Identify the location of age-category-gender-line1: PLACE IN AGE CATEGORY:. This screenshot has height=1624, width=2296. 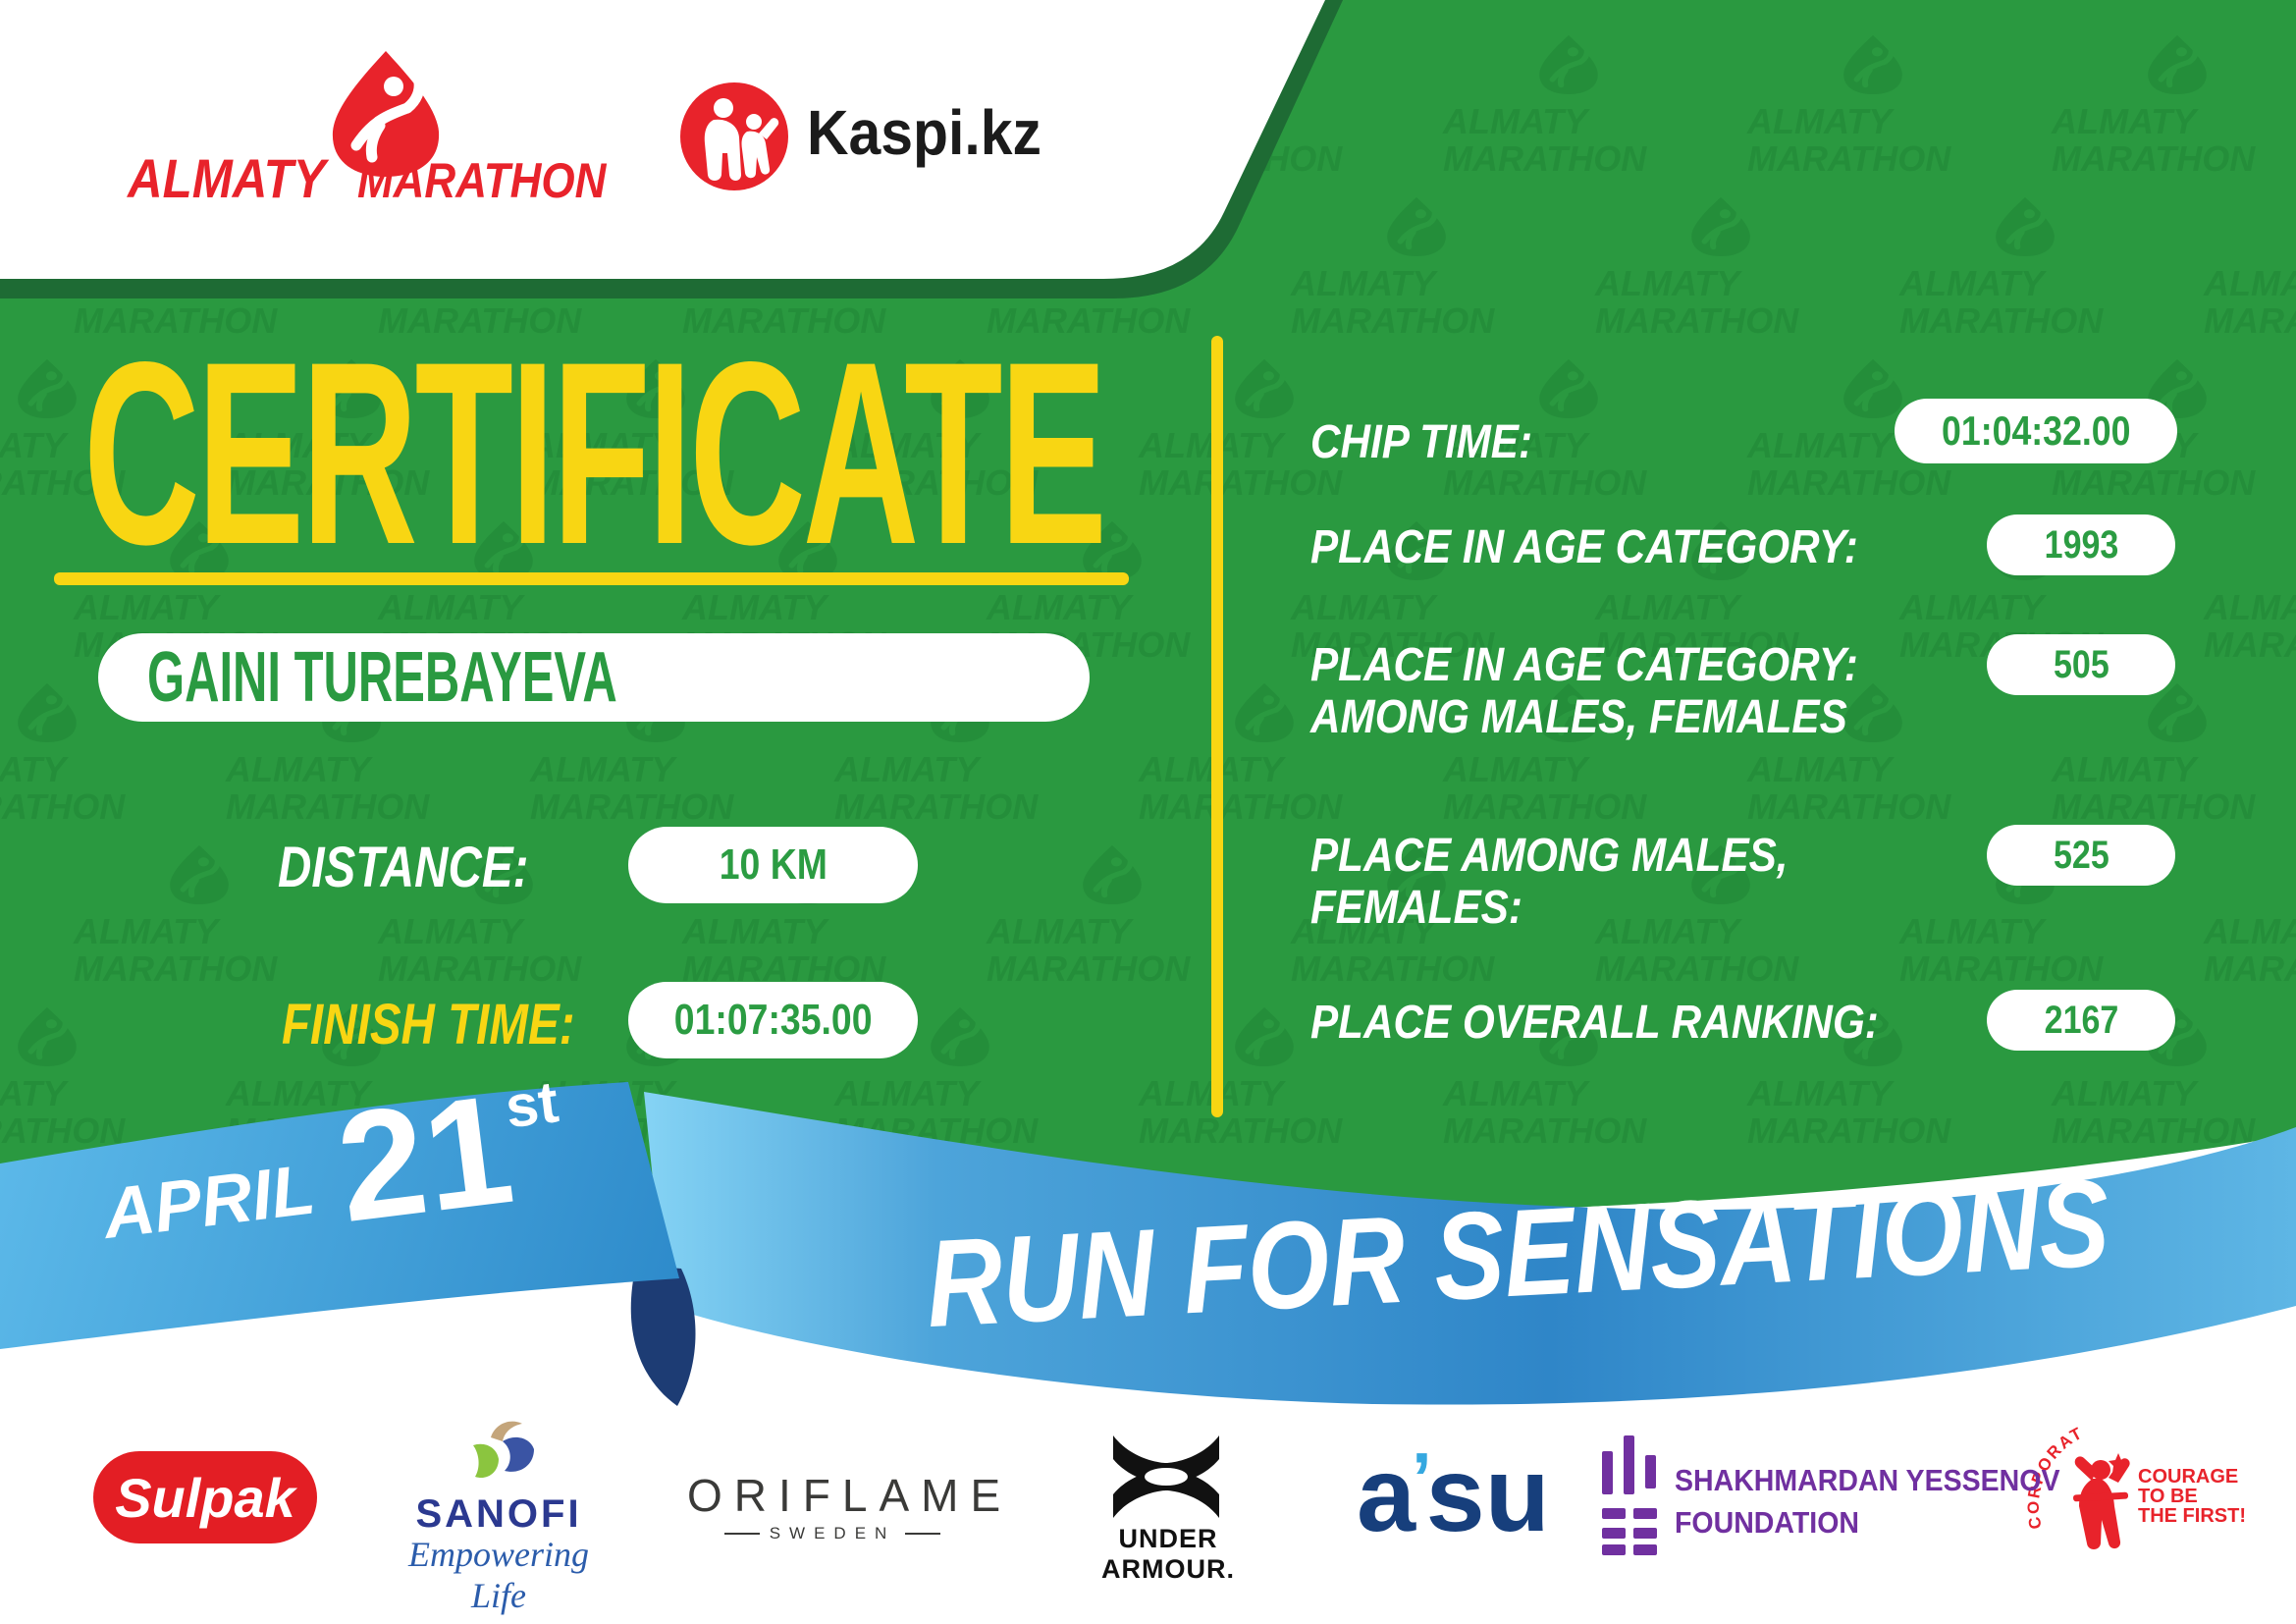
(1584, 665).